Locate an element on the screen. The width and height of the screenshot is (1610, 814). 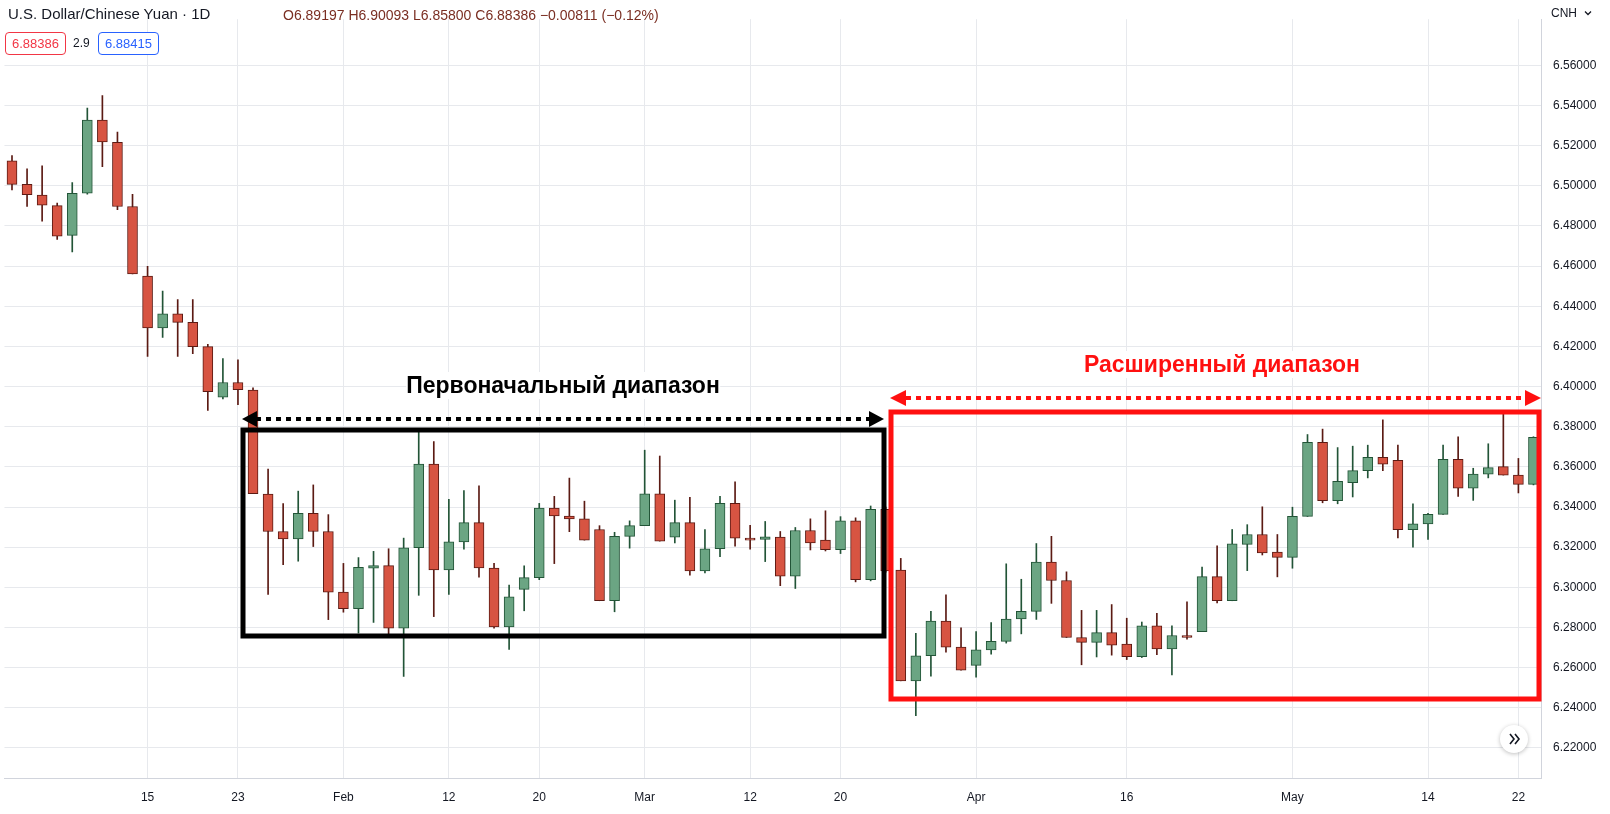
y-axis-title: CNH is located at coordinates (1564, 13).